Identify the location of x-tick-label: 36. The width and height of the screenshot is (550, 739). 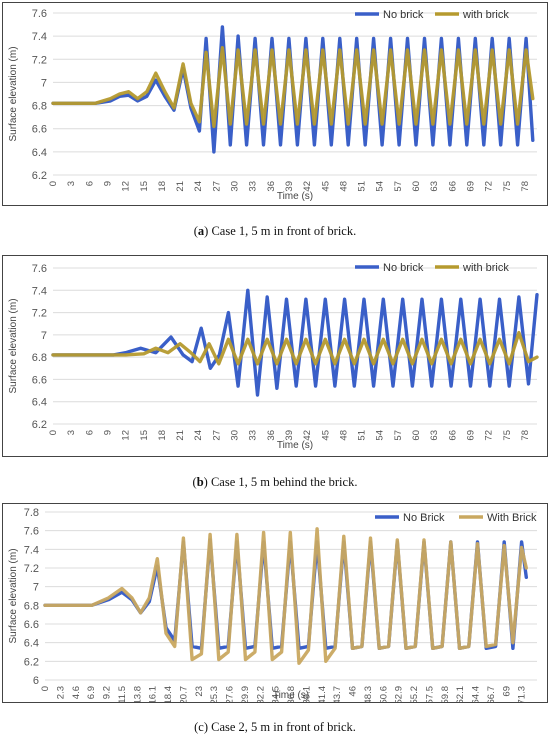
(271, 186).